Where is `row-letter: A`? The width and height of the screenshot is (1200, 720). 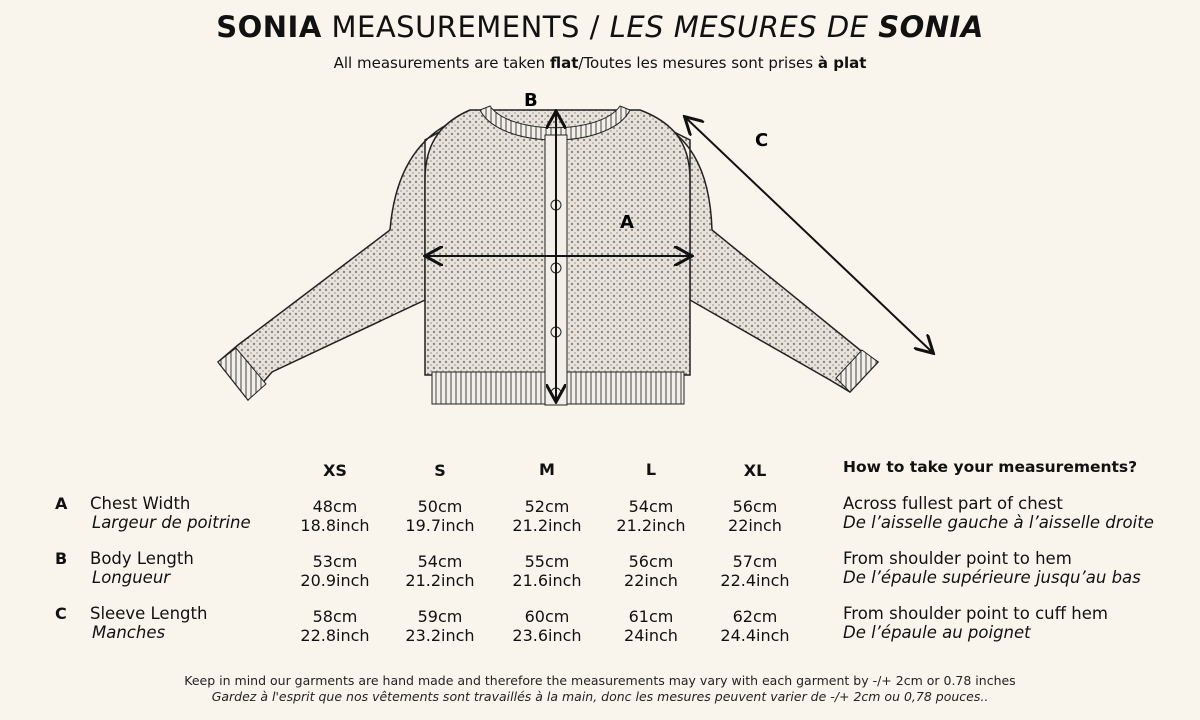
row-letter: A is located at coordinates (61, 503).